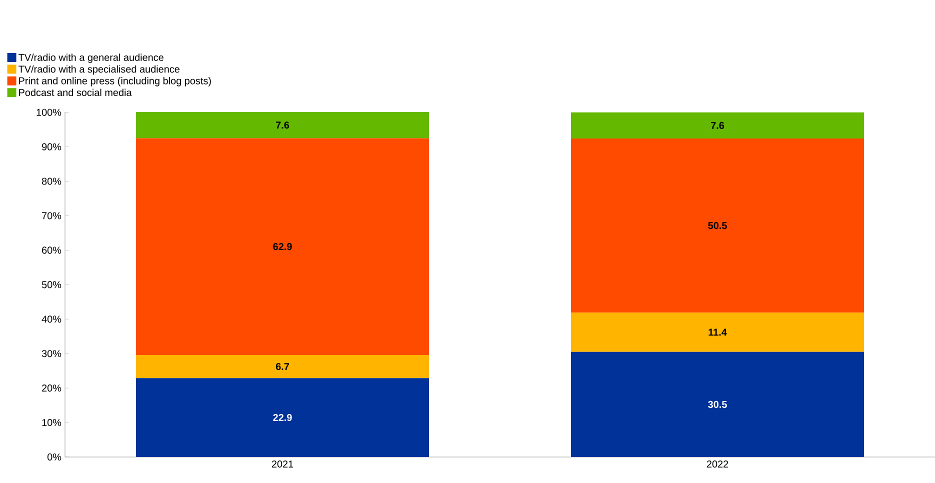 The image size is (935, 483). What do you see at coordinates (52, 146) in the screenshot?
I see `y-tick-label: 90%` at bounding box center [52, 146].